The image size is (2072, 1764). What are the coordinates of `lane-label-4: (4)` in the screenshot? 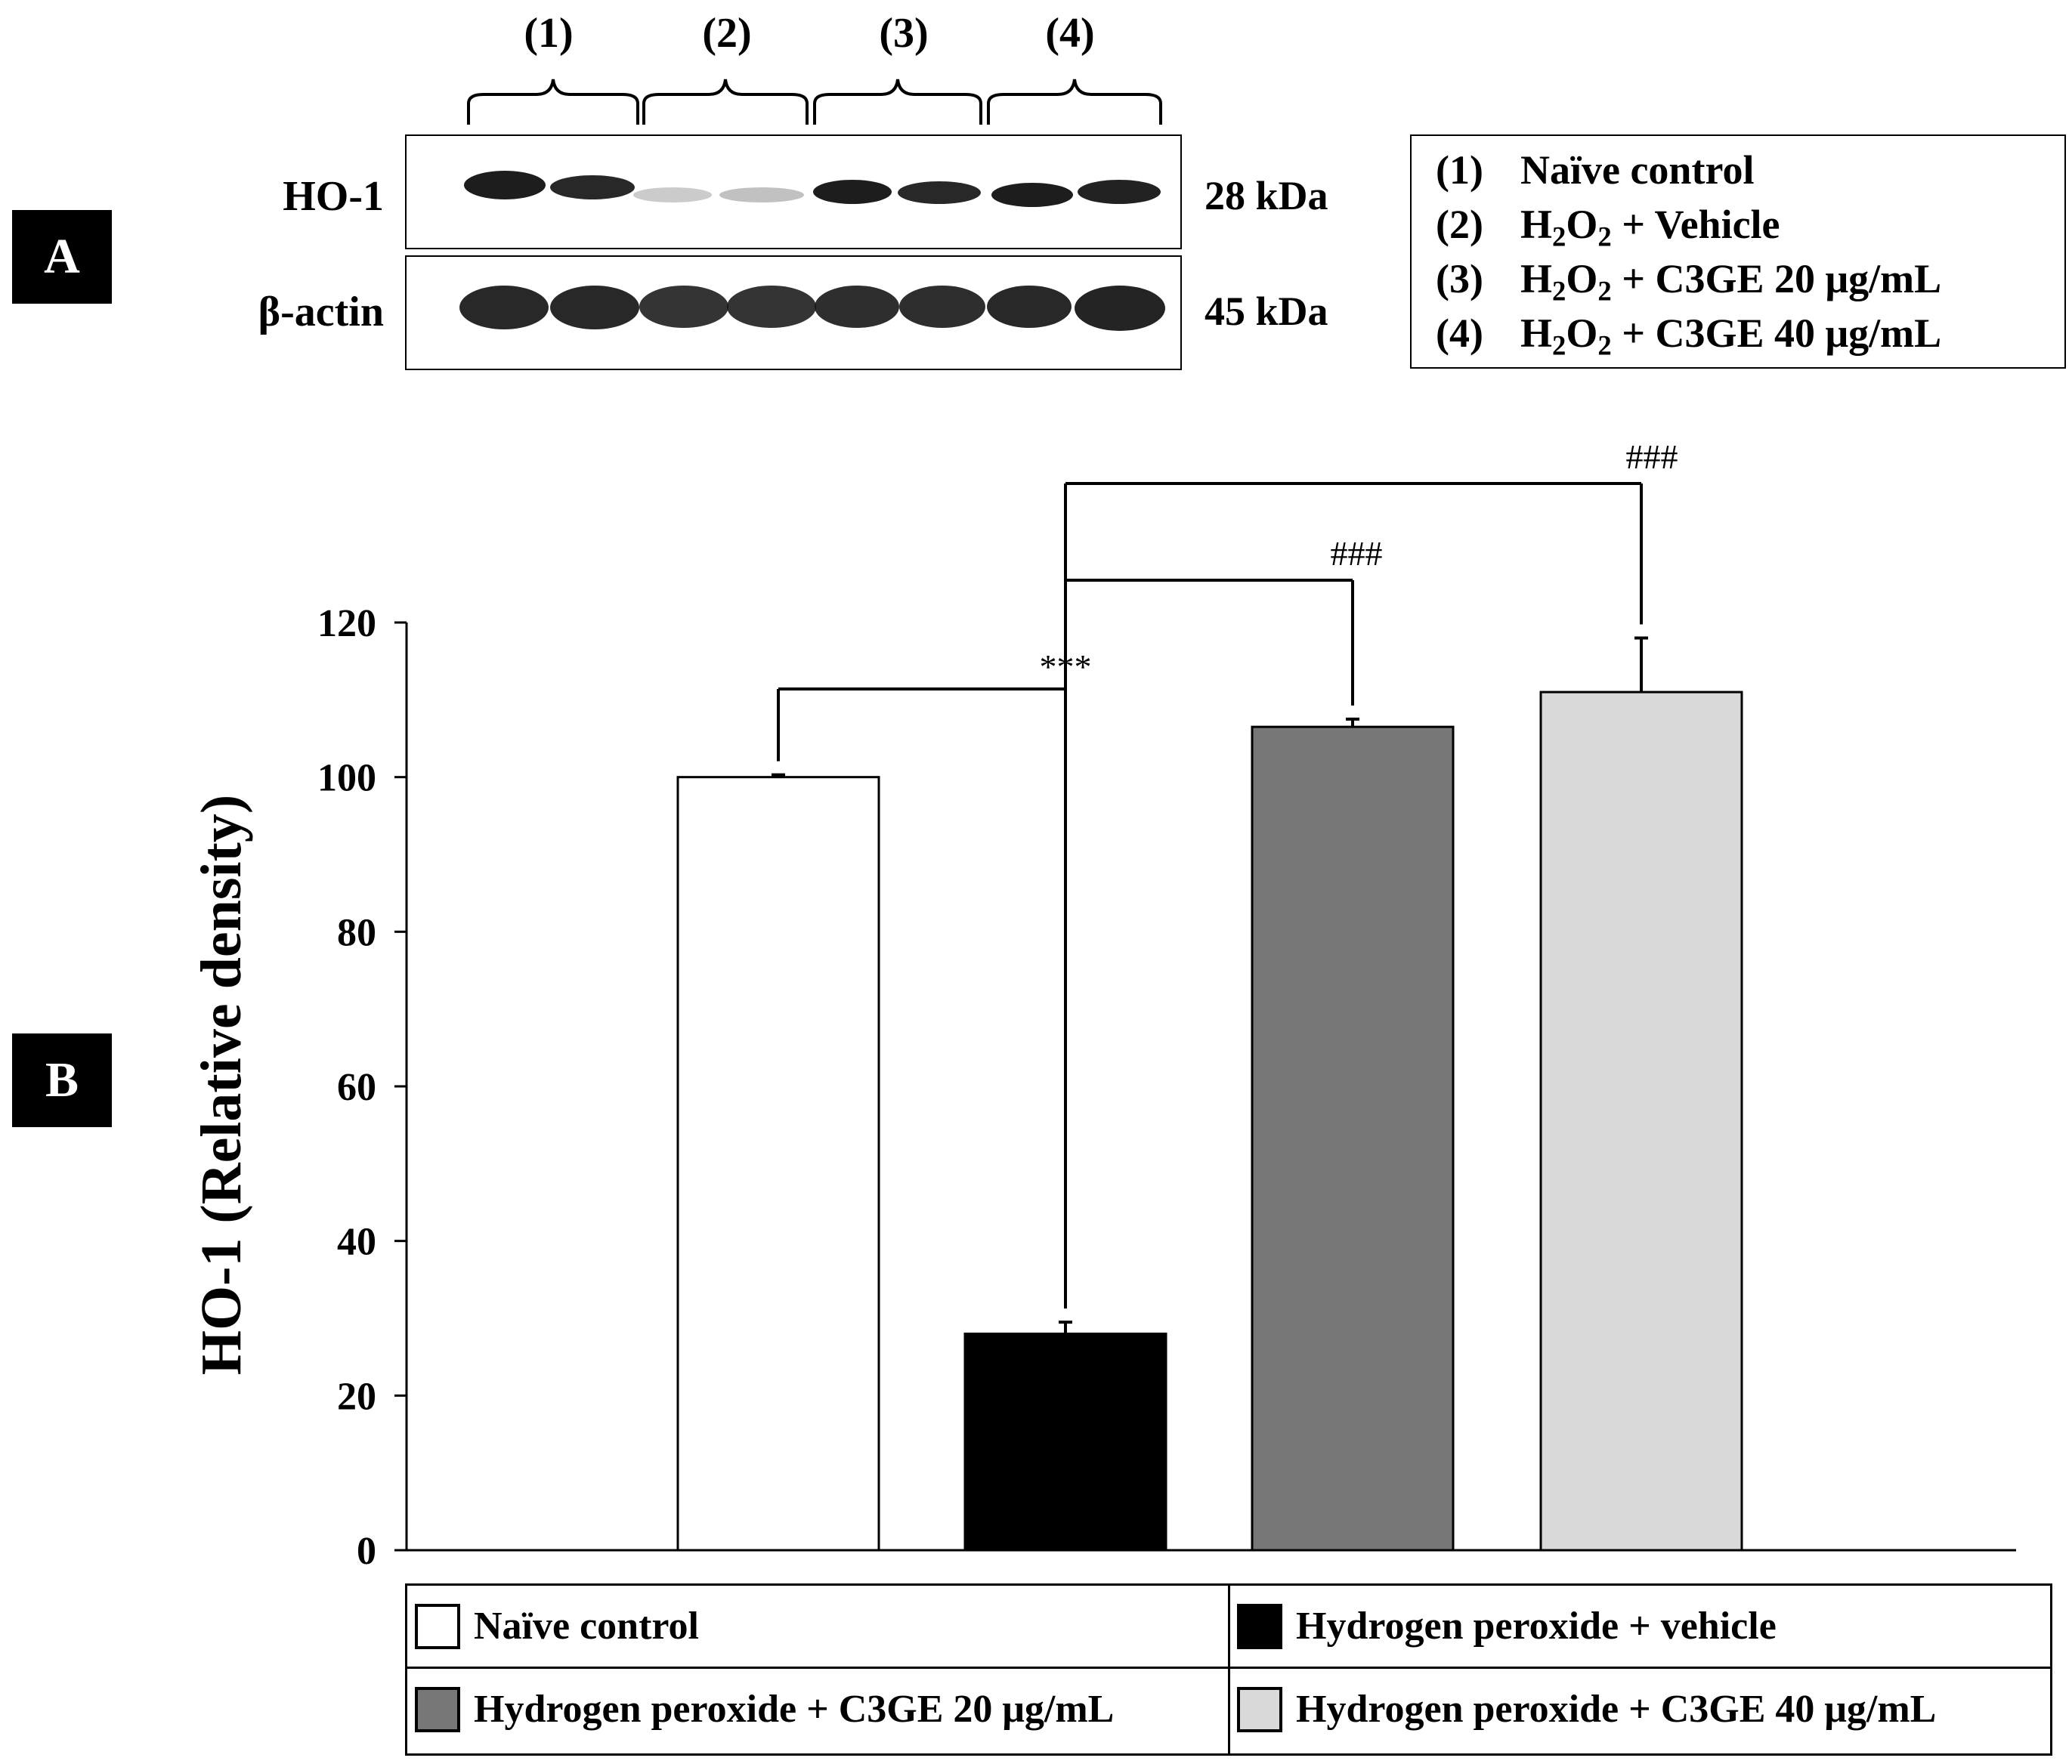 It's located at (1070, 33).